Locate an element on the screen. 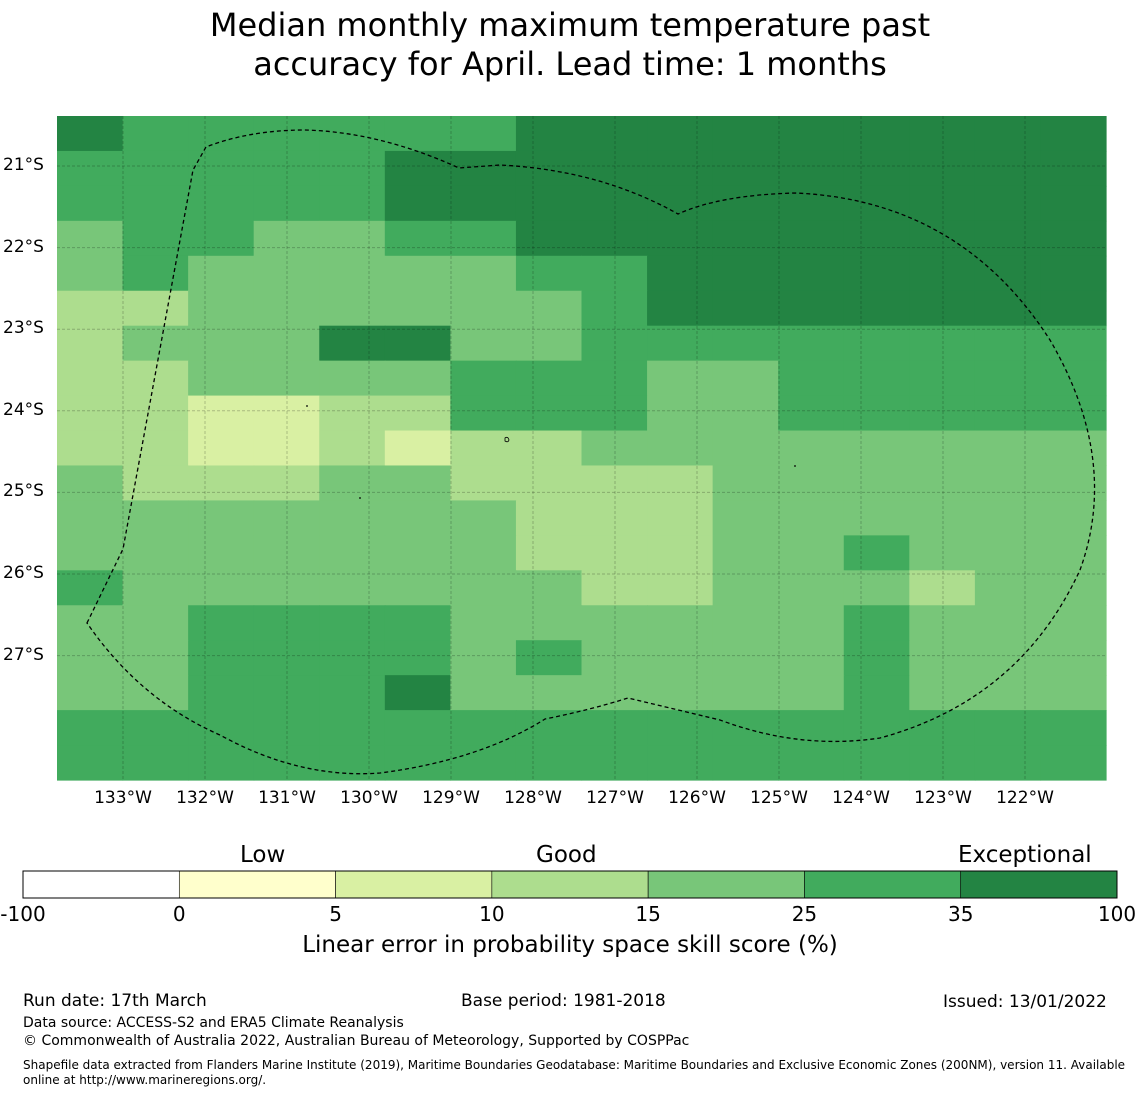 Image resolution: width=1140 pixels, height=1095 pixels. lon-tick-label: 132°W is located at coordinates (205, 798).